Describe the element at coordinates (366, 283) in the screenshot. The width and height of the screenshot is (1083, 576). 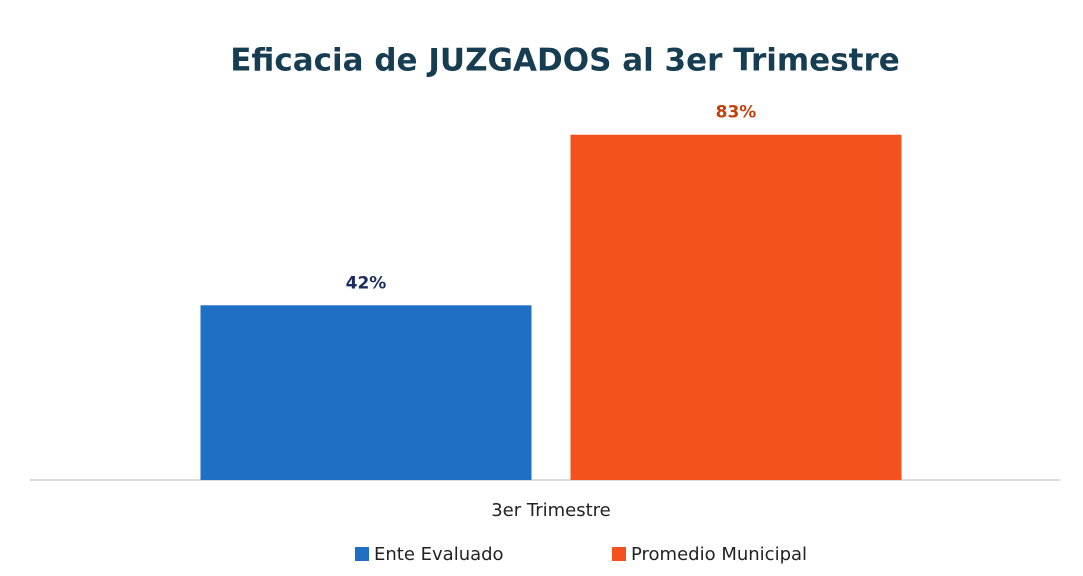
I see `data-label: 42%` at that location.